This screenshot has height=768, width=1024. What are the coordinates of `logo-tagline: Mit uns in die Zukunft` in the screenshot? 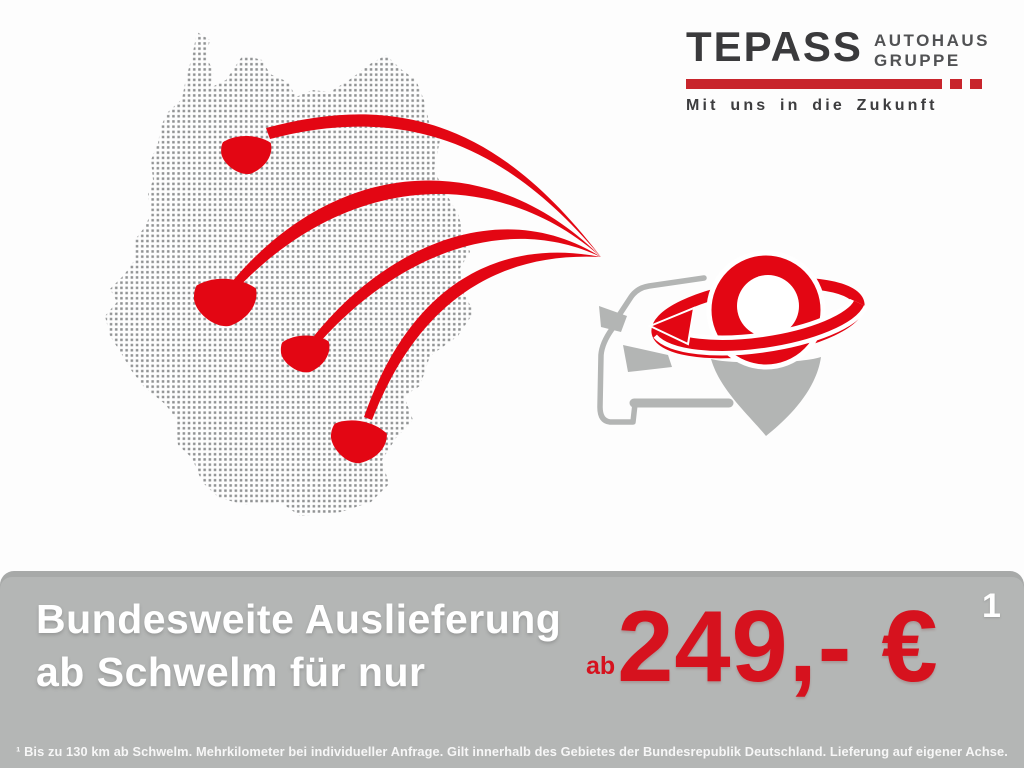 It's located at (812, 106).